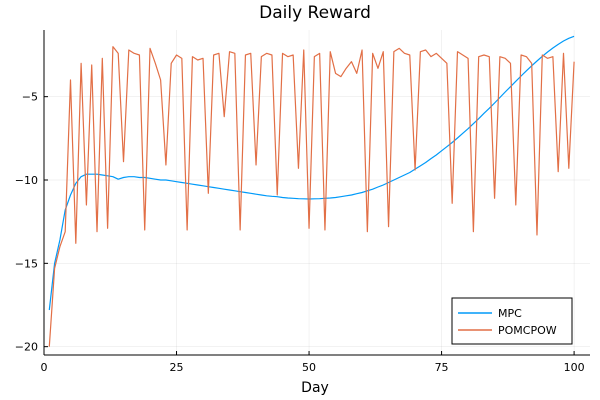 This screenshot has height=400, width=600. I want to click on y-tick-label: −5, so click(30, 97).